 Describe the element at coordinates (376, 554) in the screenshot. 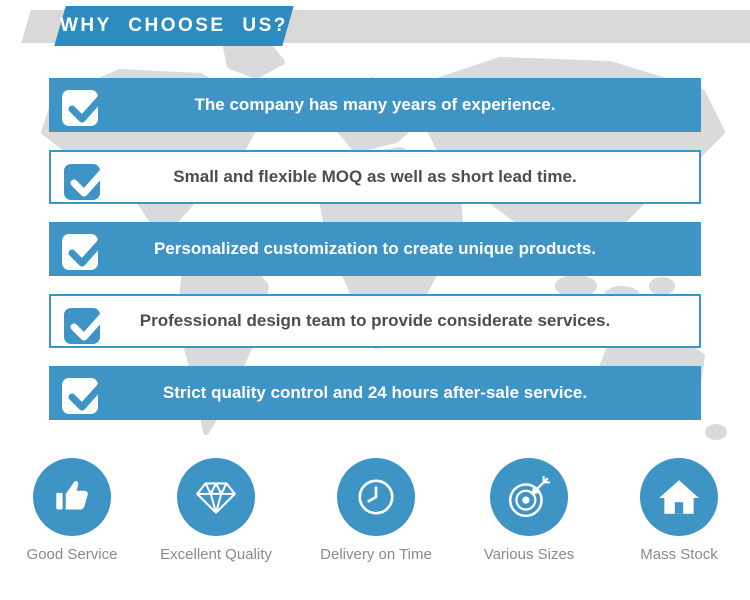

I see `feature-label: Delivery on Time` at that location.